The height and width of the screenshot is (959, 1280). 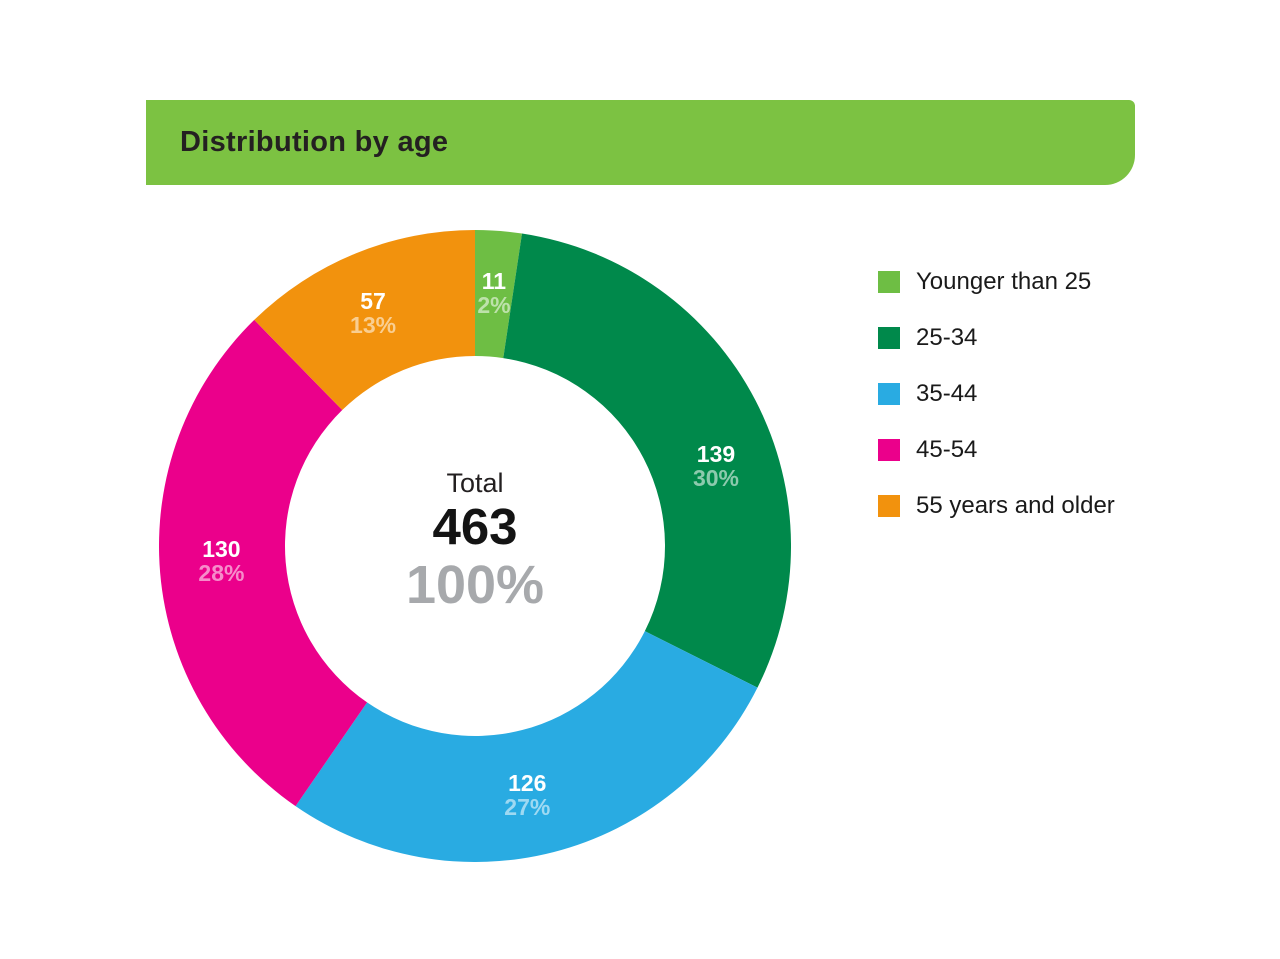 What do you see at coordinates (947, 393) in the screenshot?
I see `legend-label: 35-44` at bounding box center [947, 393].